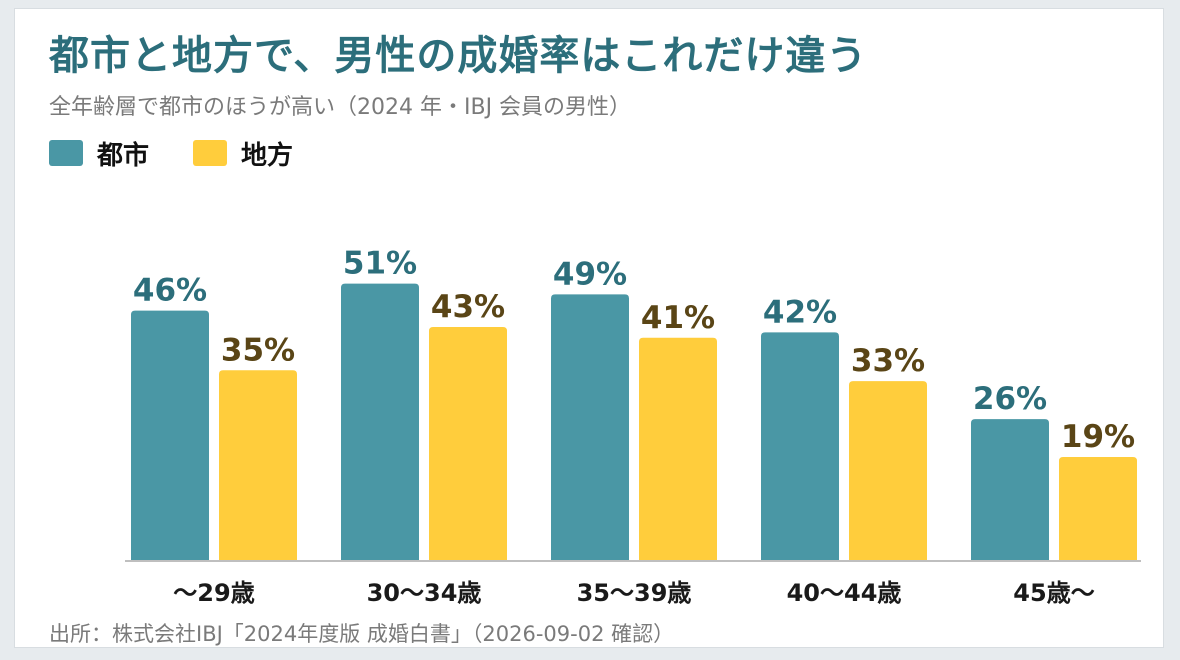 The image size is (1180, 660). Describe the element at coordinates (844, 593) in the screenshot. I see `x-tick-label-3: 40〜44歳` at that location.